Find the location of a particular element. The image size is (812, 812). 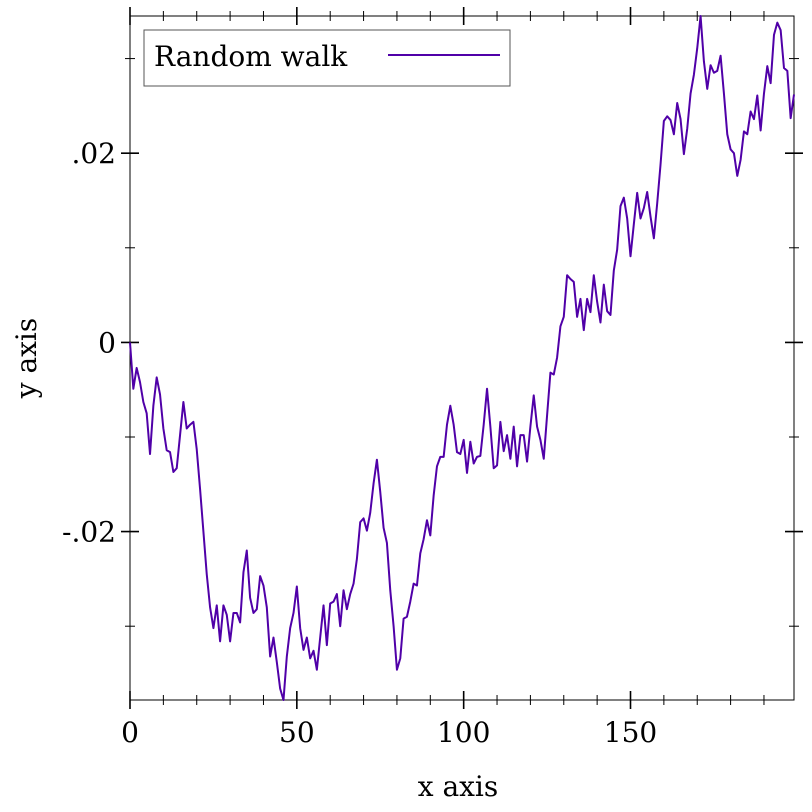

legend-label: Random walk is located at coordinates (251, 56).